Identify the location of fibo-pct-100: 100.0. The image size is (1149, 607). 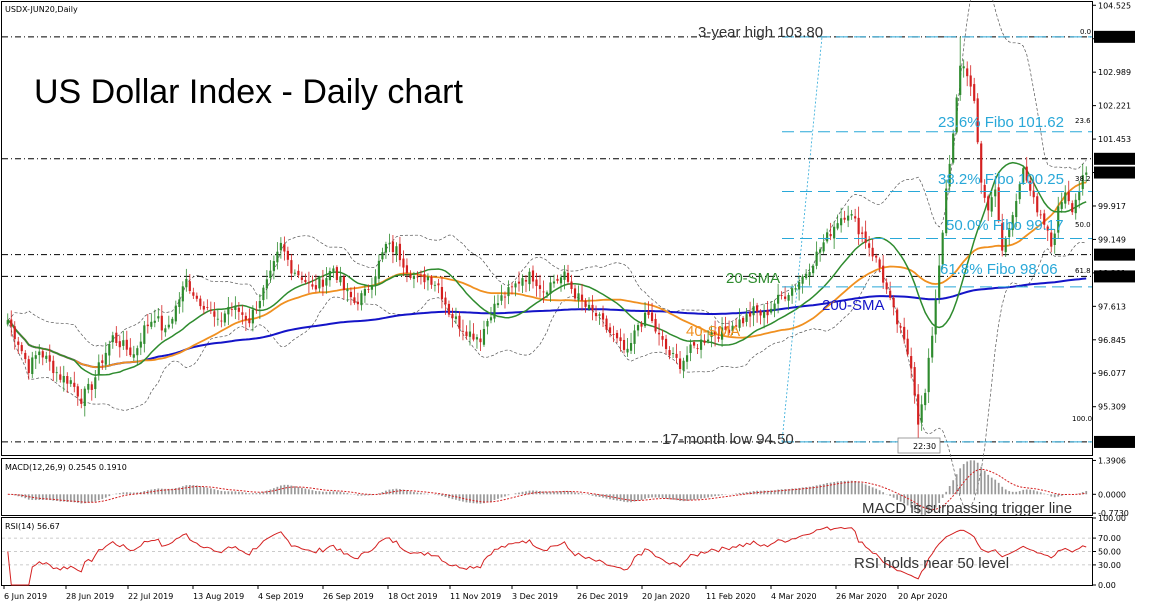
(1082, 419).